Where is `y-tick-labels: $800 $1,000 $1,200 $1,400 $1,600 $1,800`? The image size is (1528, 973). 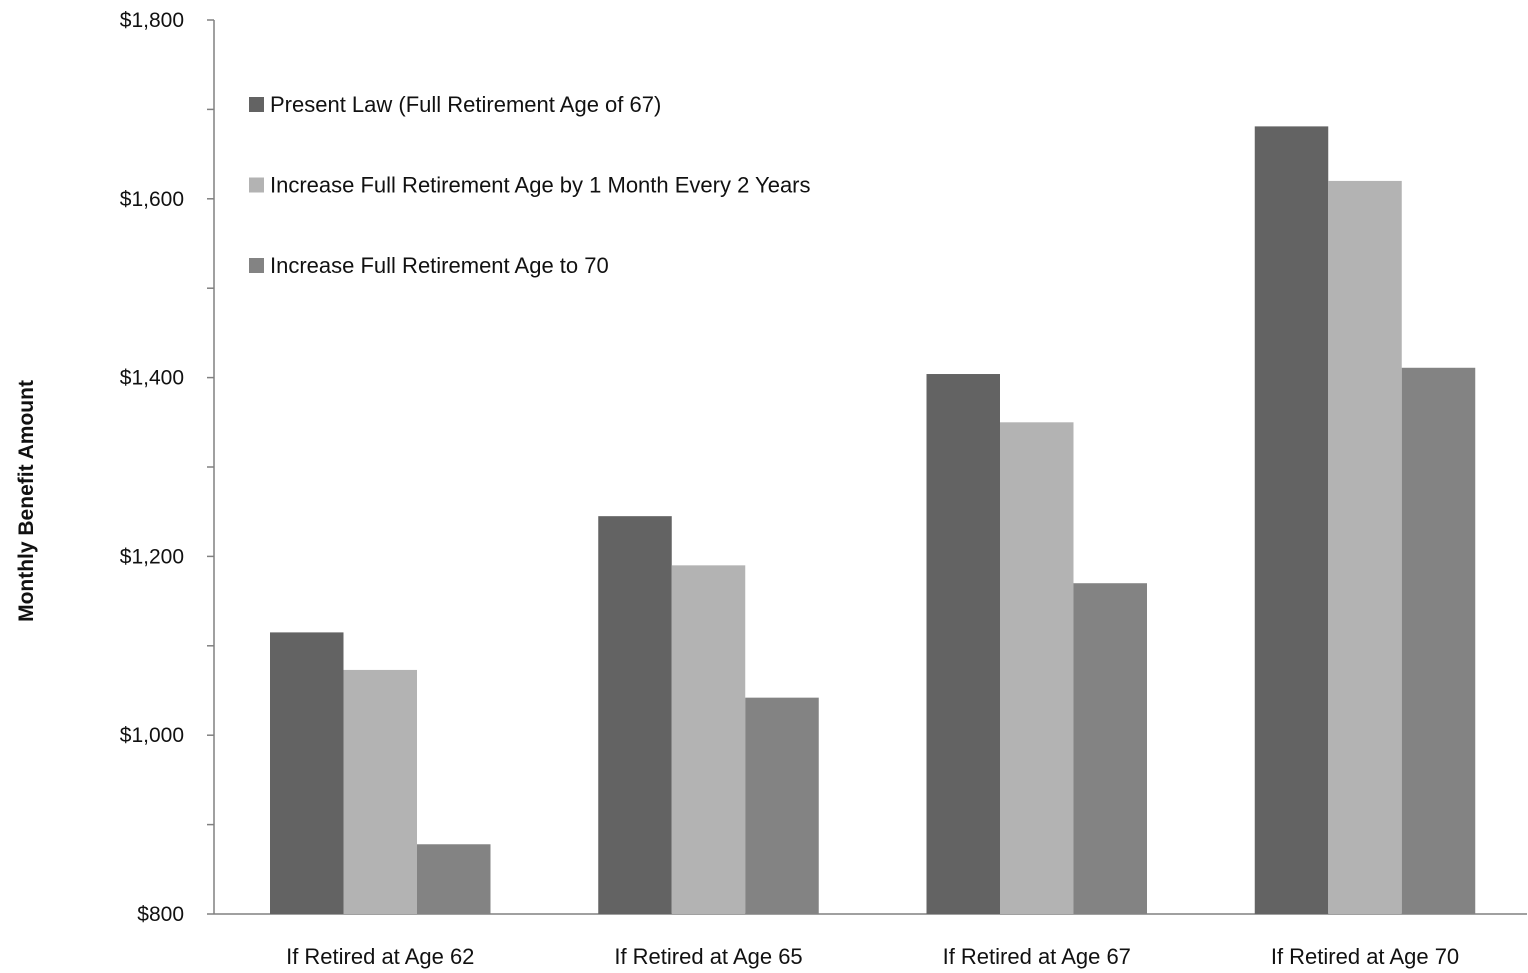 y-tick-labels: $800 $1,000 $1,200 $1,400 $1,600 $1,800 is located at coordinates (152, 467).